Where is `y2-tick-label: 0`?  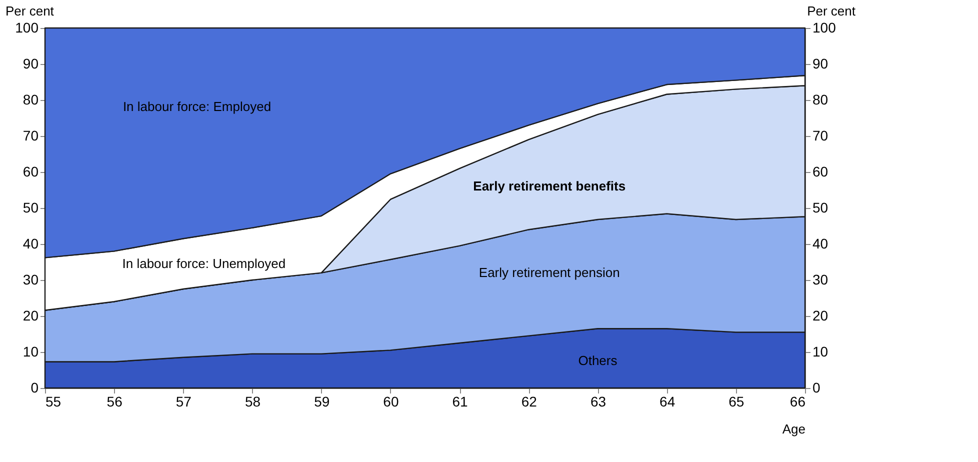
y2-tick-label: 0 is located at coordinates (816, 388).